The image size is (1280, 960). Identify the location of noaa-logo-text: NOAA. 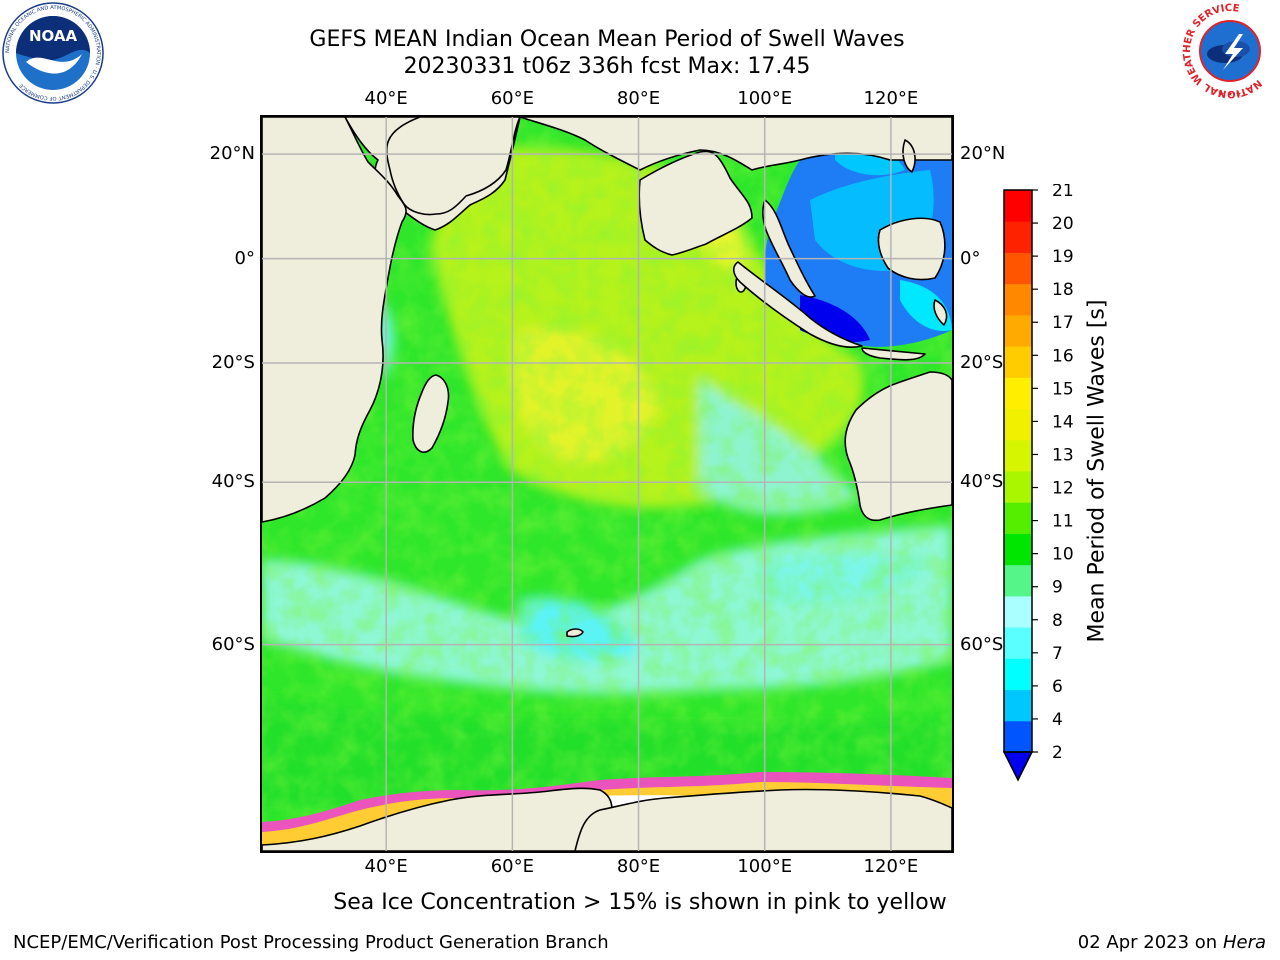
(53, 36).